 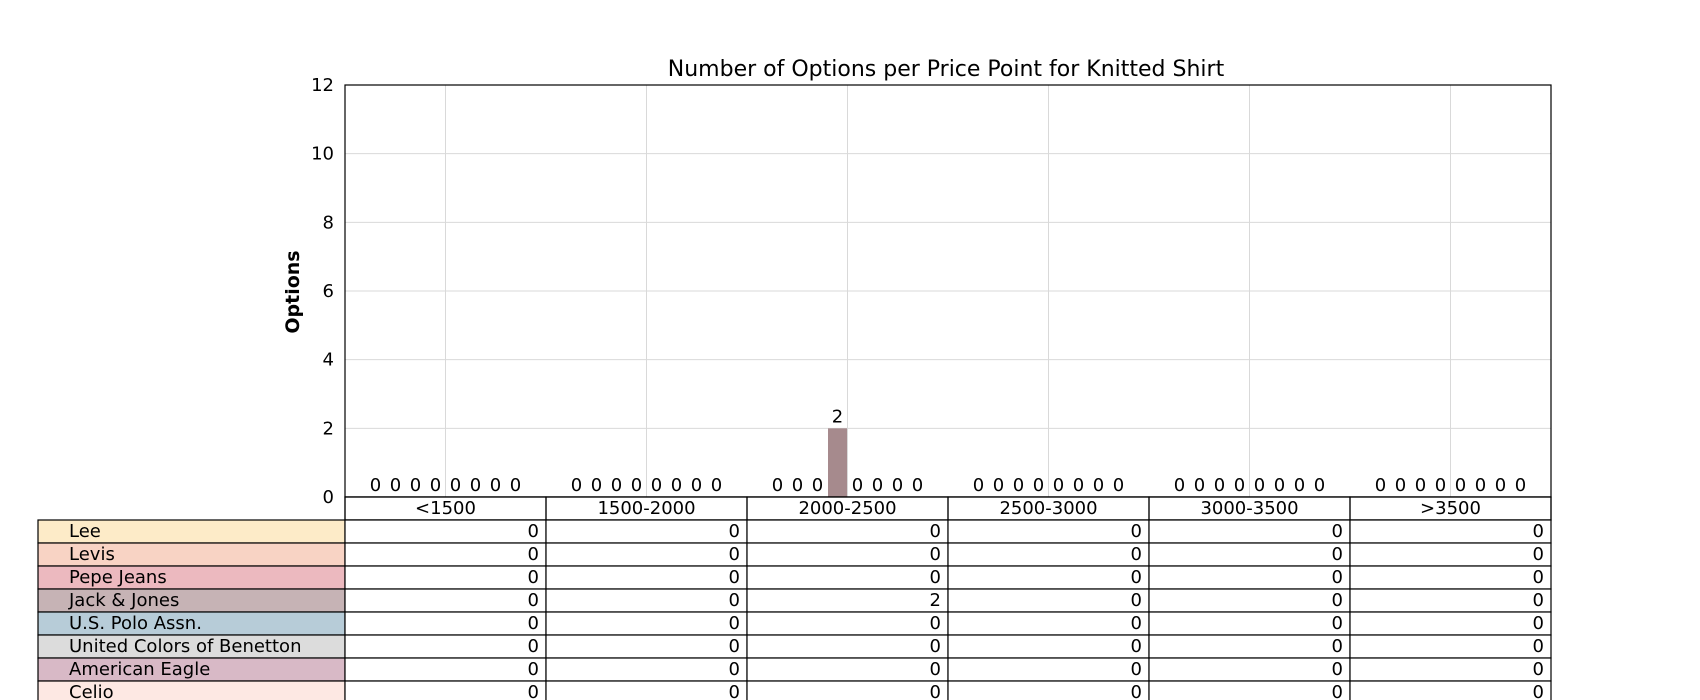 What do you see at coordinates (139, 669) in the screenshot?
I see `table-row-label: American Eagle` at bounding box center [139, 669].